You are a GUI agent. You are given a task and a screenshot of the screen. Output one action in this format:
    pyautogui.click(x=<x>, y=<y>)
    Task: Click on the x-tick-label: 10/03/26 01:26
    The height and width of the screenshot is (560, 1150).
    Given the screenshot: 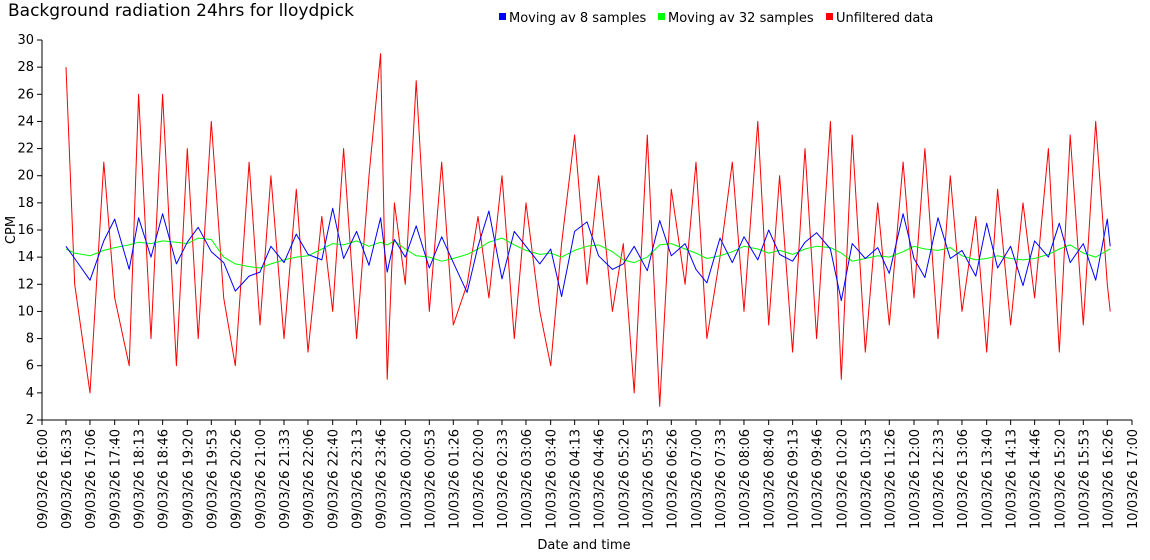 What is the action you would take?
    pyautogui.click(x=454, y=479)
    